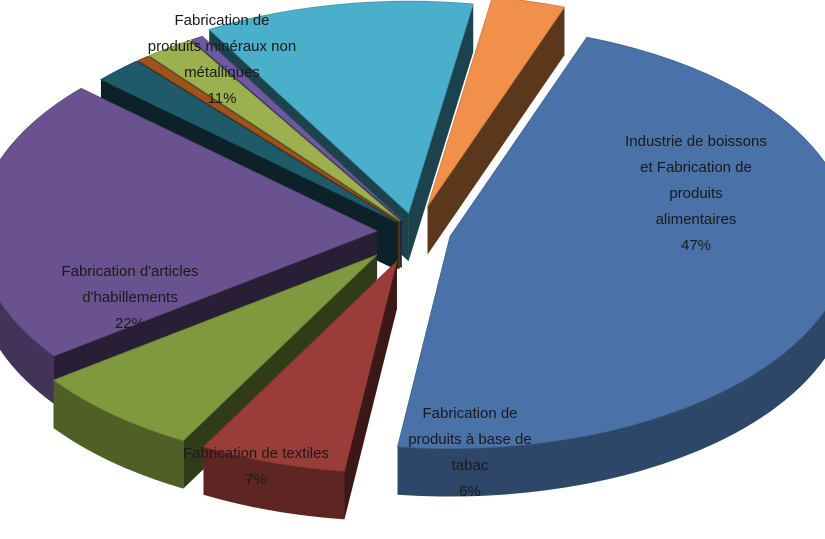 The width and height of the screenshot is (825, 539). I want to click on slice-label-line: Industrie de boissons, so click(696, 141).